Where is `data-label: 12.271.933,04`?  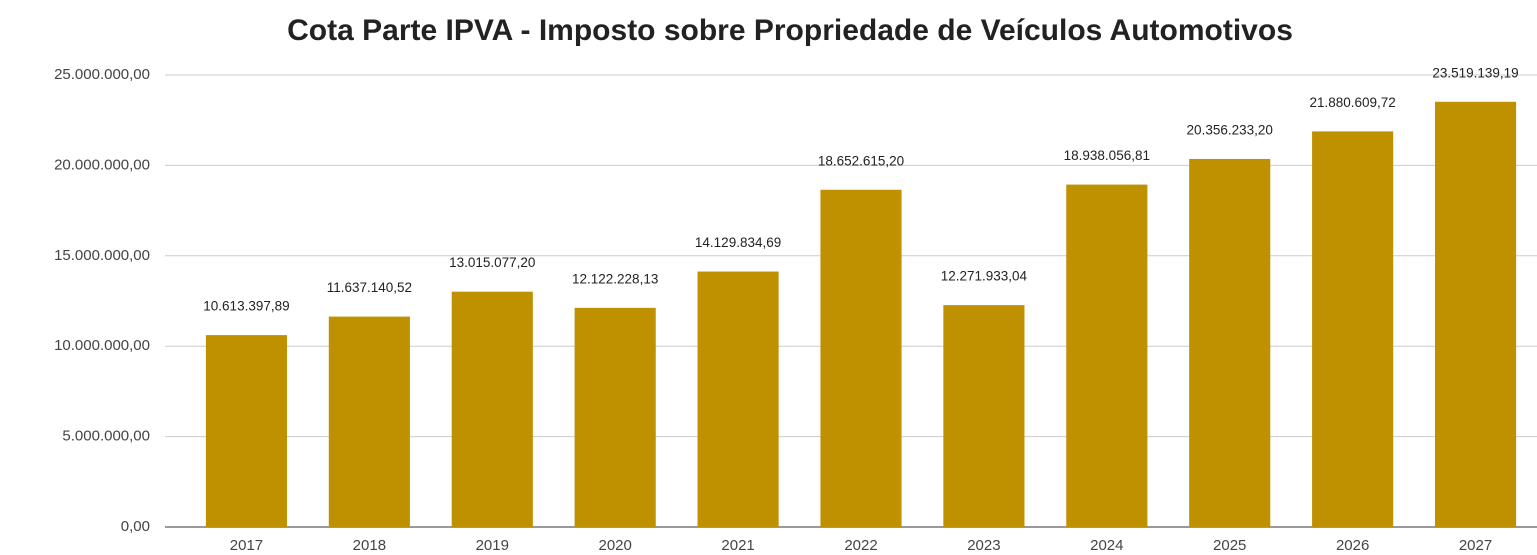
data-label: 12.271.933,04 is located at coordinates (984, 276).